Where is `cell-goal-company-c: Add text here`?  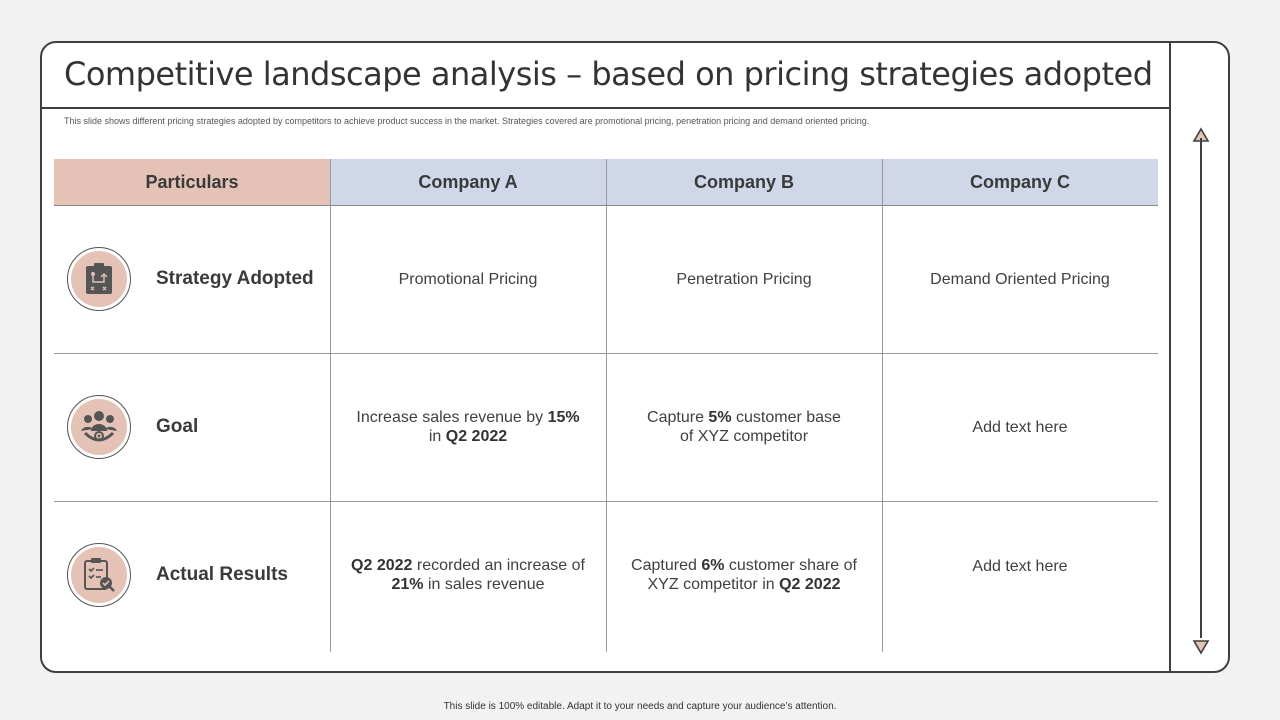
cell-goal-company-c: Add text here is located at coordinates (1020, 427).